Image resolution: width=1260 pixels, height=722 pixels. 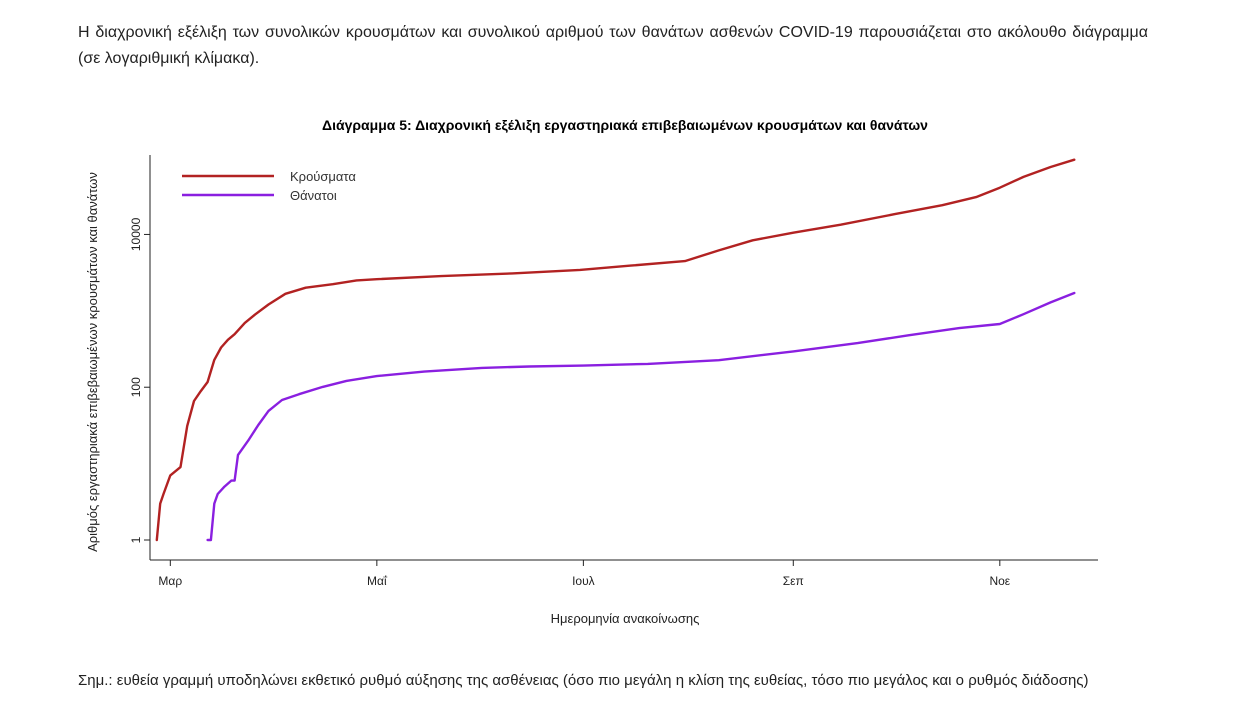 What do you see at coordinates (323, 176) in the screenshot?
I see `legend-label-cases: Κρούσματα` at bounding box center [323, 176].